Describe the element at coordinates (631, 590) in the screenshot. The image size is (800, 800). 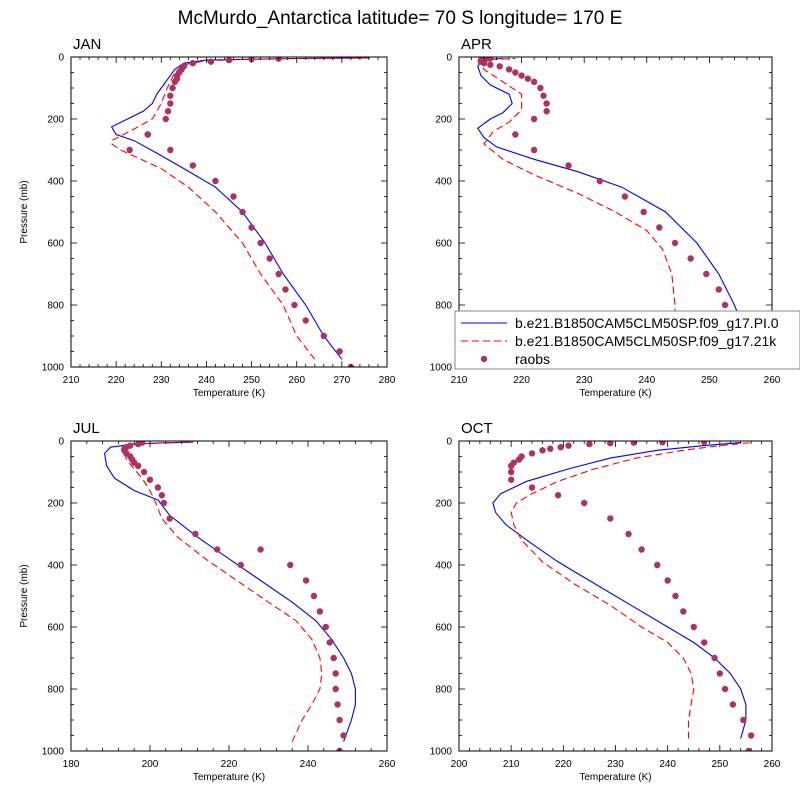
I see `series-21k-line-oct` at that location.